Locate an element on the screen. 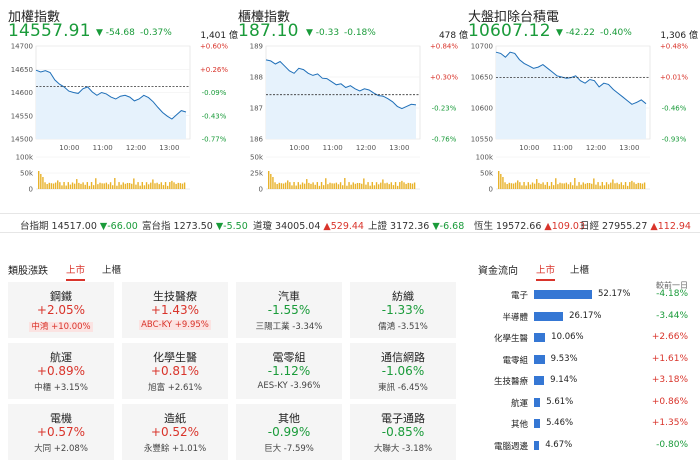 This screenshot has width=700, height=470. sector-card: 電零組 -1.12% AES-KY -3.96% is located at coordinates (289, 371).